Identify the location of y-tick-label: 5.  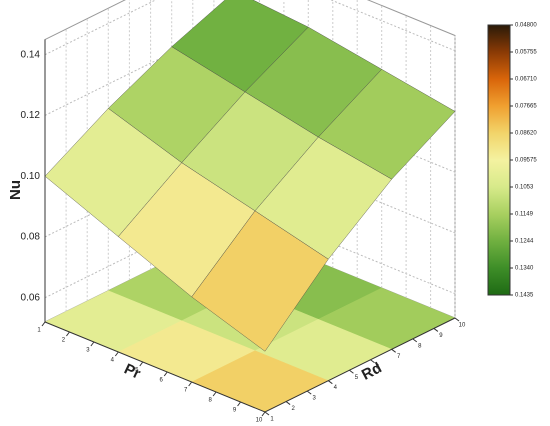
(357, 378).